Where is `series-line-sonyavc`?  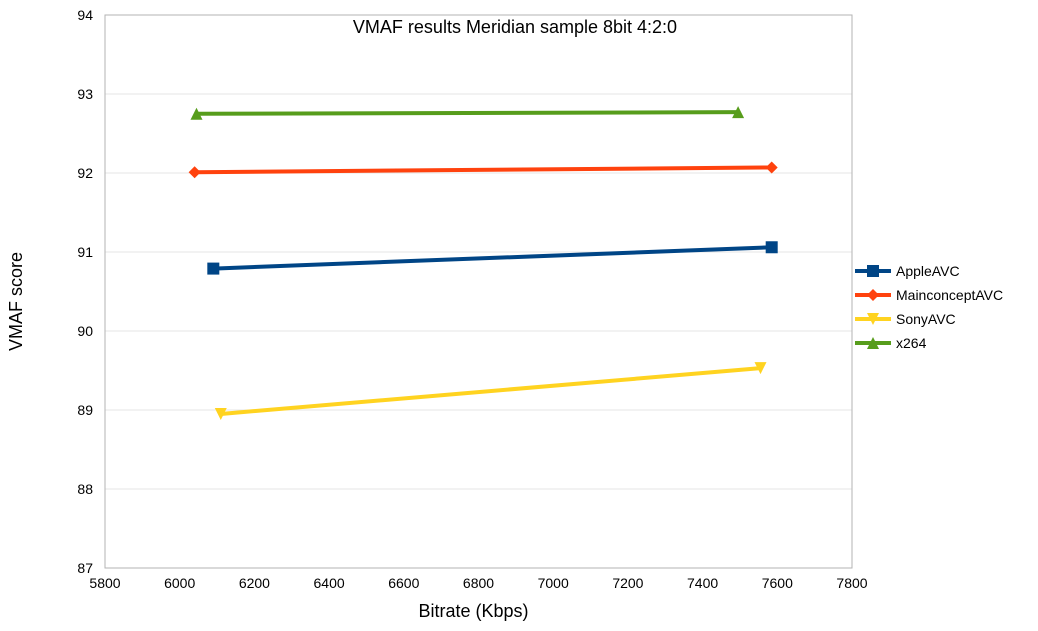 series-line-sonyavc is located at coordinates (490, 391).